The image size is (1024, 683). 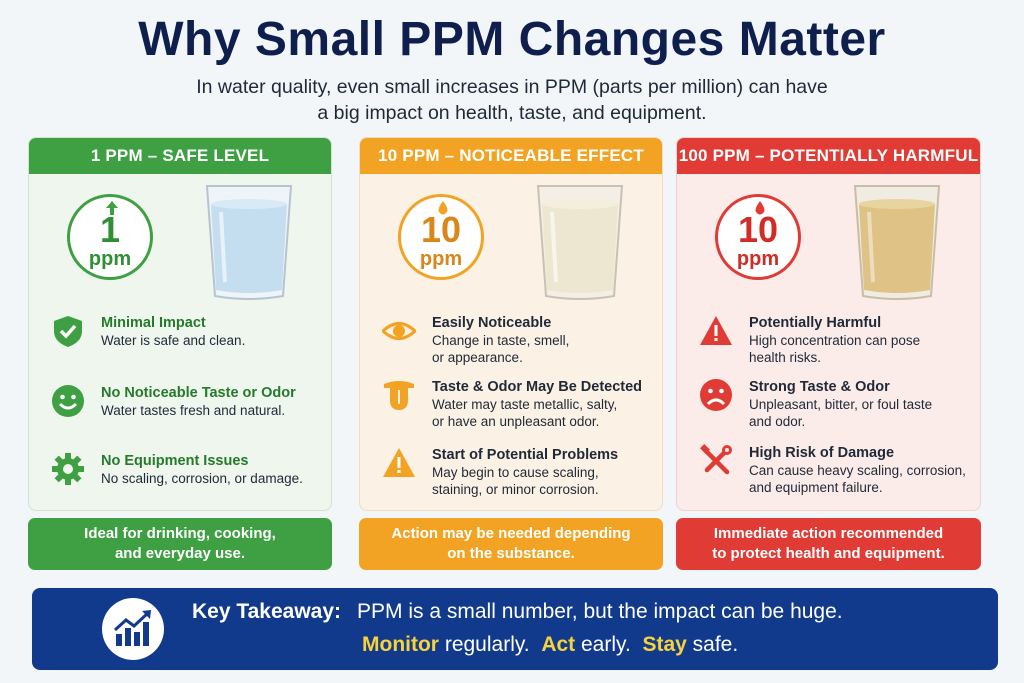 What do you see at coordinates (198, 393) in the screenshot?
I see `feature-title: No Noticeable Taste or Odor` at bounding box center [198, 393].